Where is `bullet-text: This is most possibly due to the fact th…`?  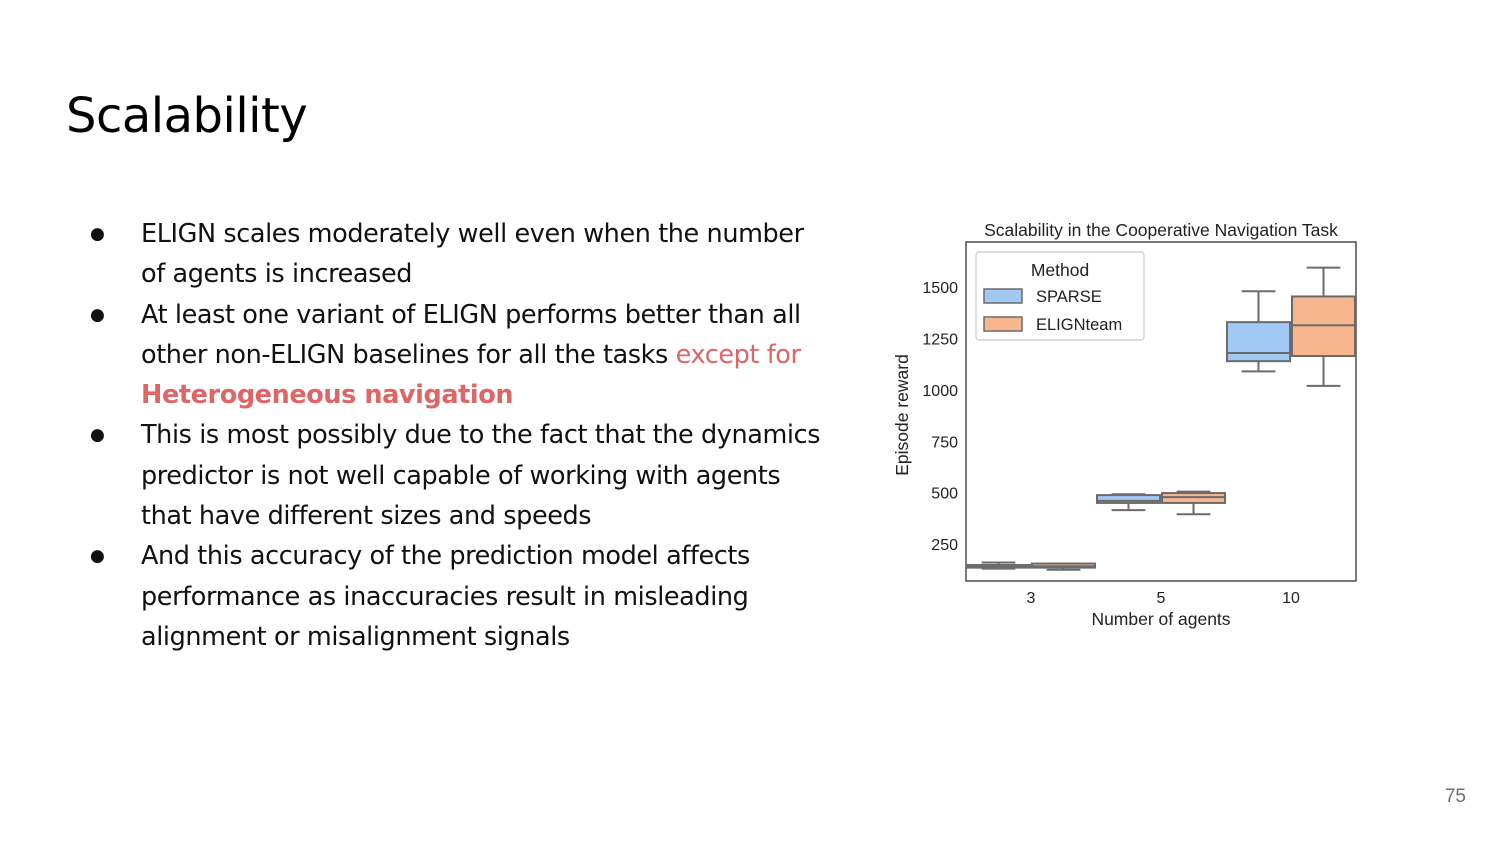
bullet-text: This is most possibly due to the fact th… is located at coordinates (481, 476).